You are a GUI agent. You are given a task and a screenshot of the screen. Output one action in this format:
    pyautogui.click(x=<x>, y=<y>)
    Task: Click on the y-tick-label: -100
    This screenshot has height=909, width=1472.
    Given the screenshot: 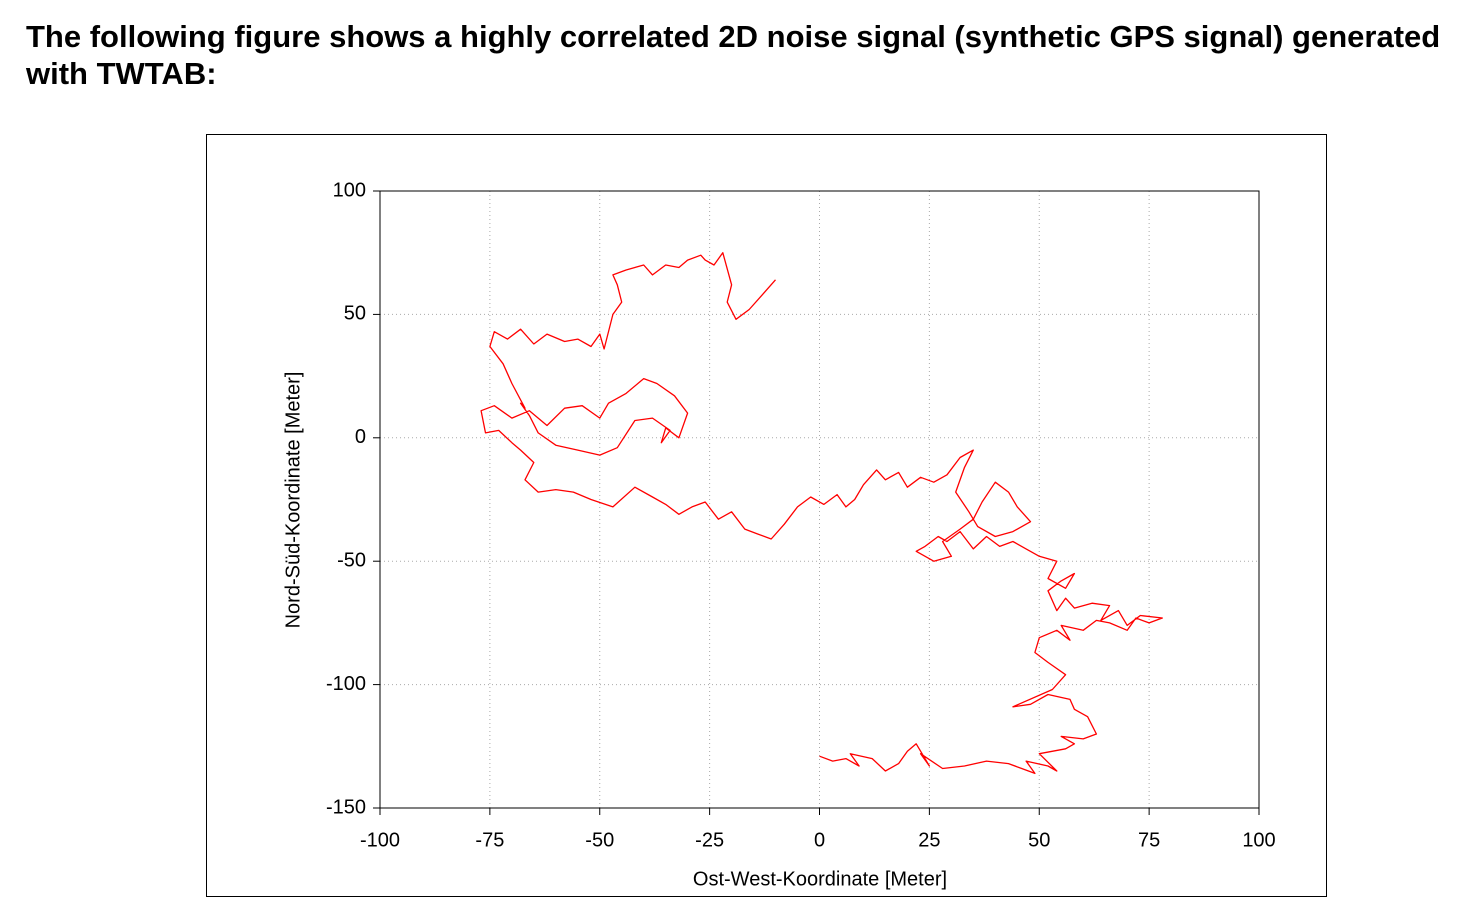 What is the action you would take?
    pyautogui.click(x=346, y=684)
    